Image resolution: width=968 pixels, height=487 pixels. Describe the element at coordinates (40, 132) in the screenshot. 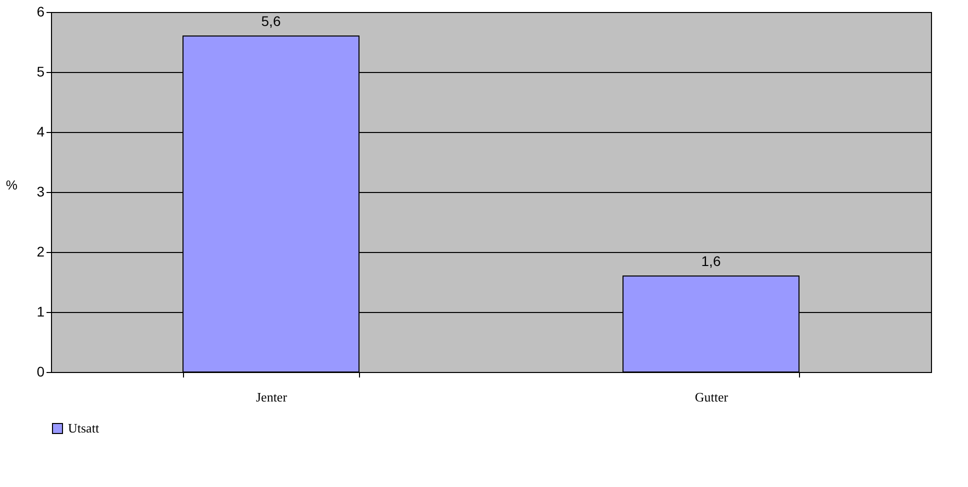

I see `y-tick-label: 4` at that location.